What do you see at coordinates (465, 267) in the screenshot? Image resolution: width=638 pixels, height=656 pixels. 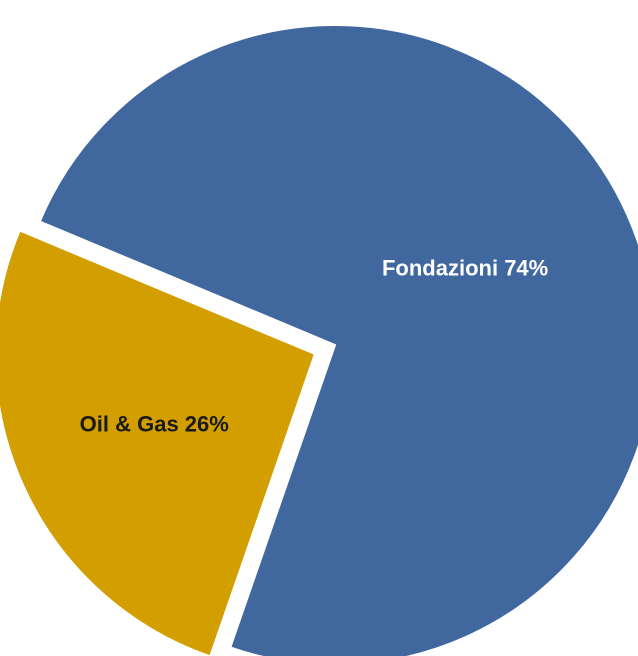 I see `slice-label-fondazioni: Fondazioni 74%` at bounding box center [465, 267].